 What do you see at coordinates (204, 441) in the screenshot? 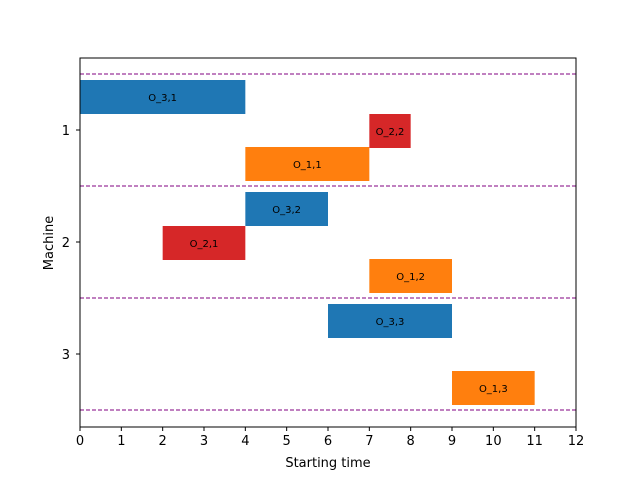
I see `x-tick-label: 3` at bounding box center [204, 441].